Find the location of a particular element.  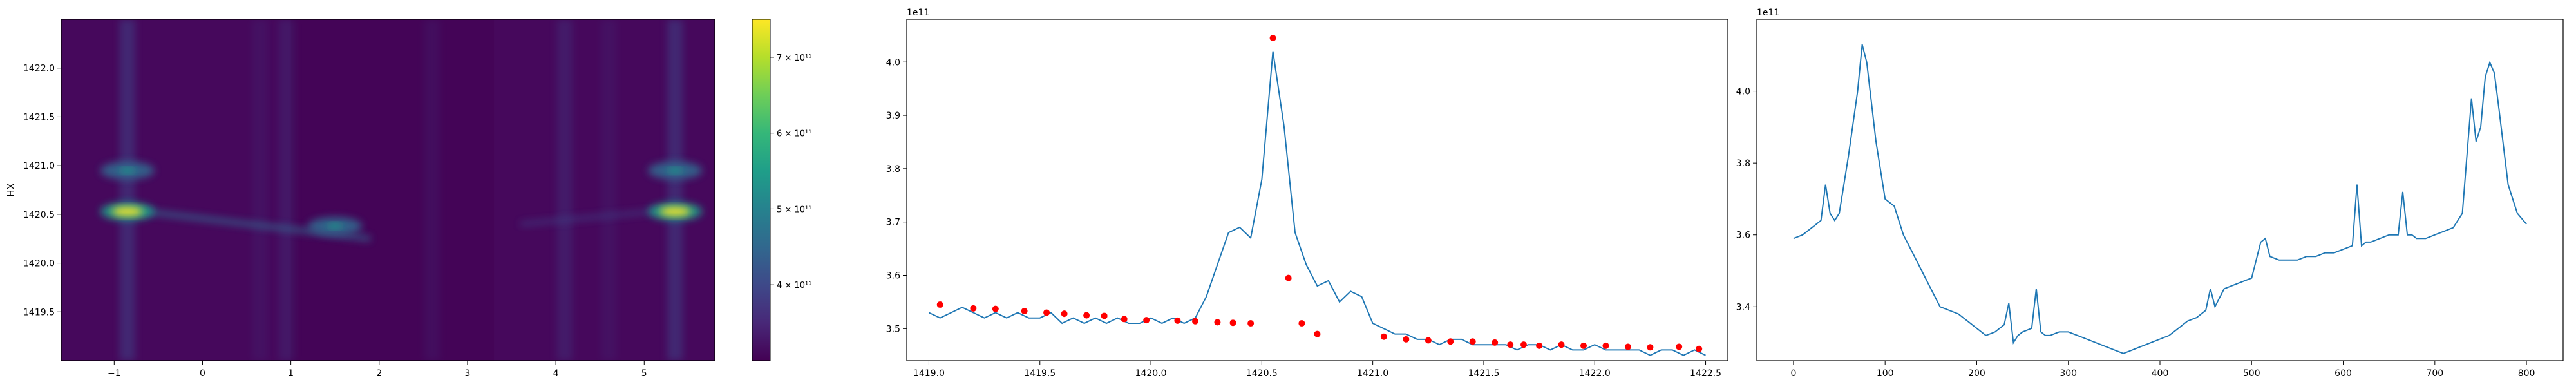

x-tick-label: 1422.5 is located at coordinates (1706, 374).